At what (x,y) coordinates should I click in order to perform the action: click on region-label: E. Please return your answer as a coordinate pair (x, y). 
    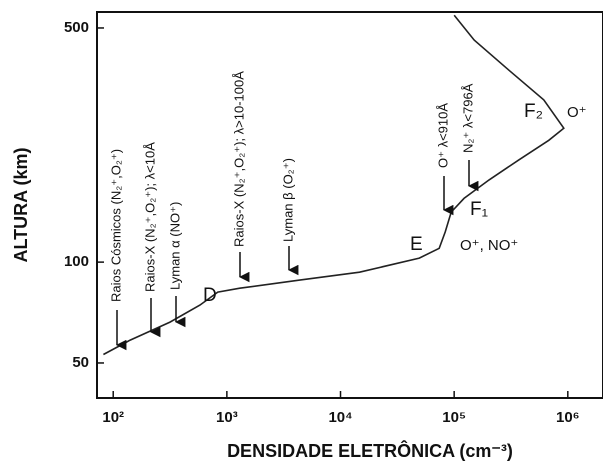
    Looking at the image, I should click on (416, 244).